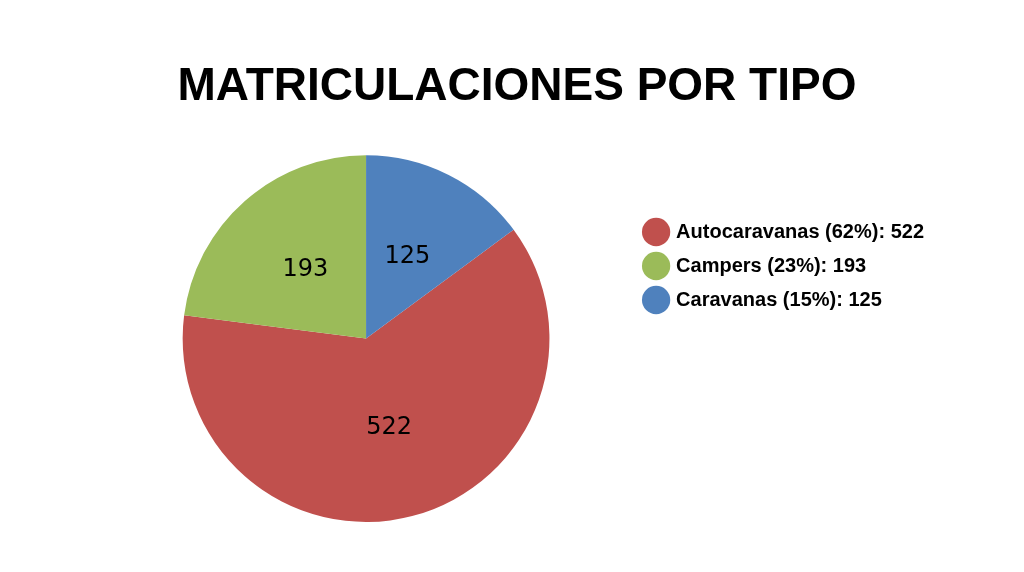  Describe the element at coordinates (407, 254) in the screenshot. I see `data-label: 125` at that location.